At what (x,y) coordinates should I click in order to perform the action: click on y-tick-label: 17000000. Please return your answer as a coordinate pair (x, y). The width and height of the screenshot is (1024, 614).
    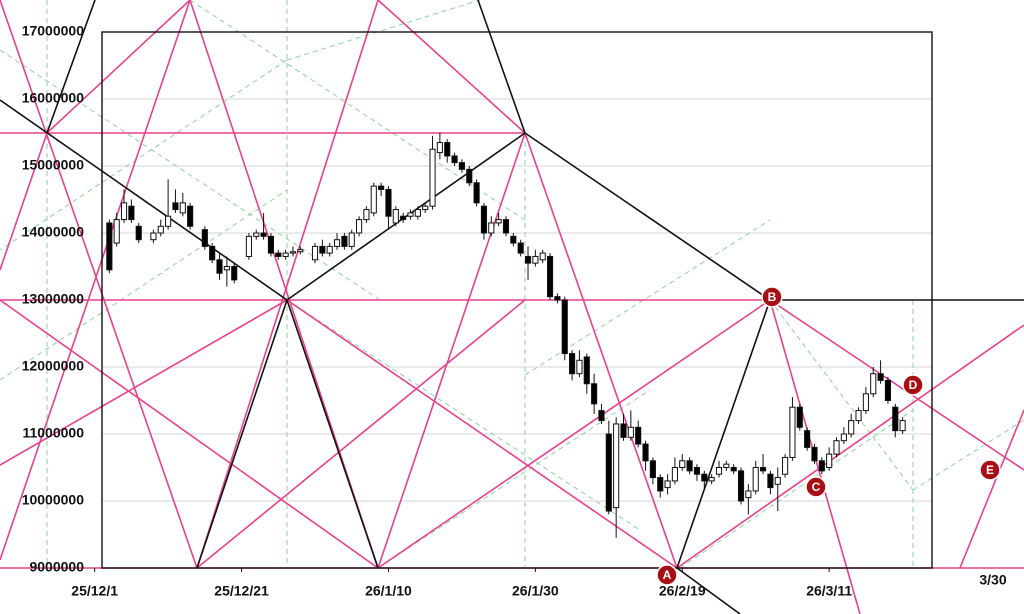
    Looking at the image, I should click on (53, 31).